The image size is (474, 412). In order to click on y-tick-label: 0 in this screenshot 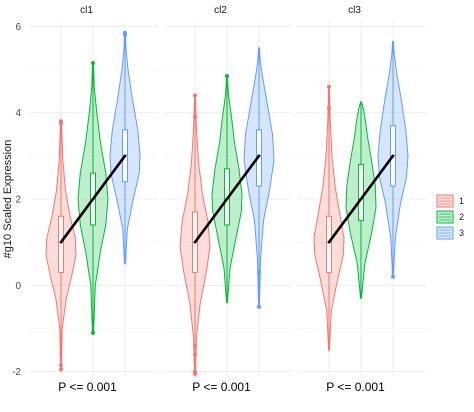, I will do `click(18, 286)`.